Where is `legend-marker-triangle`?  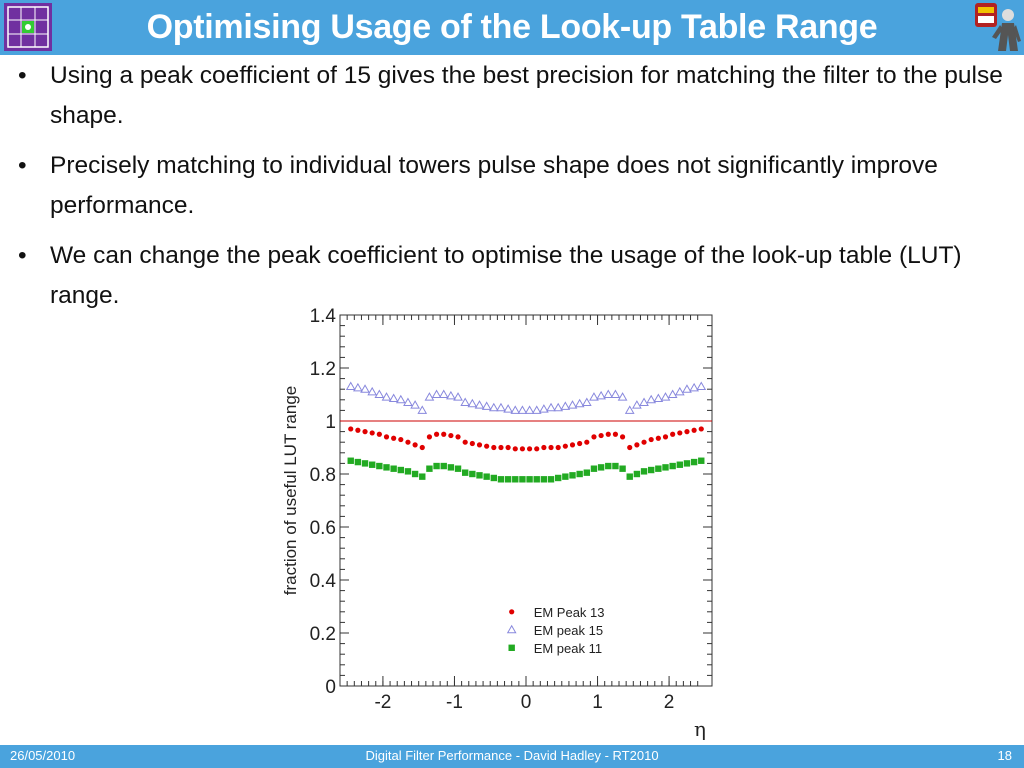 legend-marker-triangle is located at coordinates (511, 629).